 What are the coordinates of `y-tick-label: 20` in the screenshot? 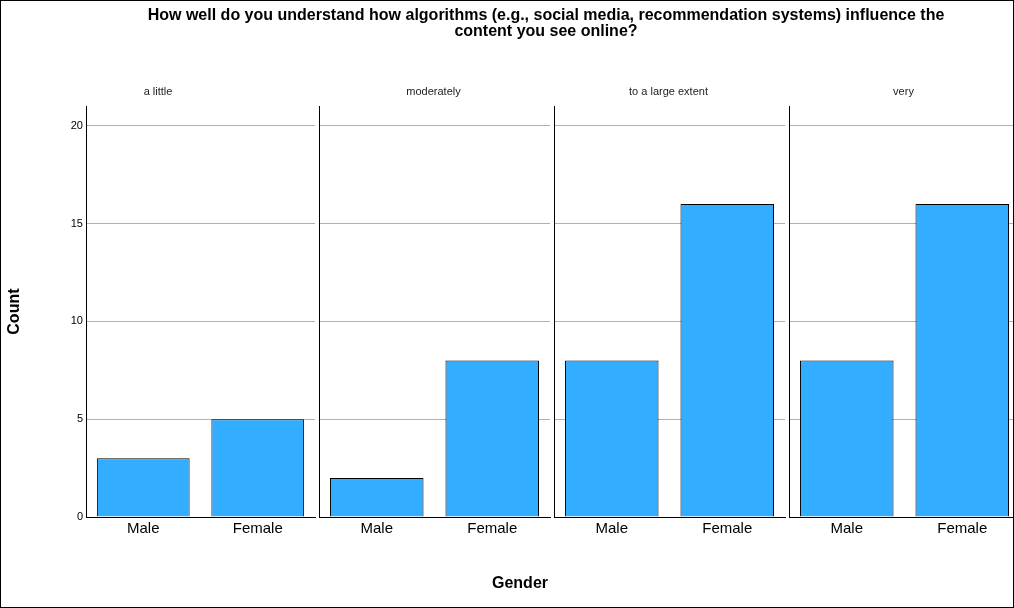 It's located at (76, 124).